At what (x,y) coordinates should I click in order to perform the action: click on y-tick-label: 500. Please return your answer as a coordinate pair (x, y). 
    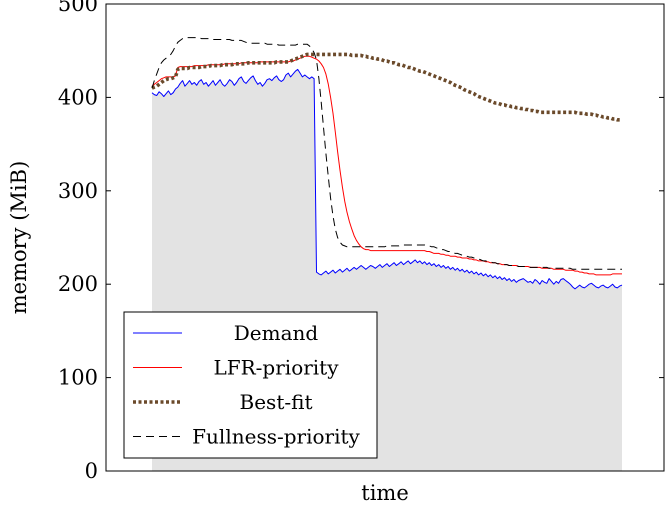
    Looking at the image, I should click on (78, 8).